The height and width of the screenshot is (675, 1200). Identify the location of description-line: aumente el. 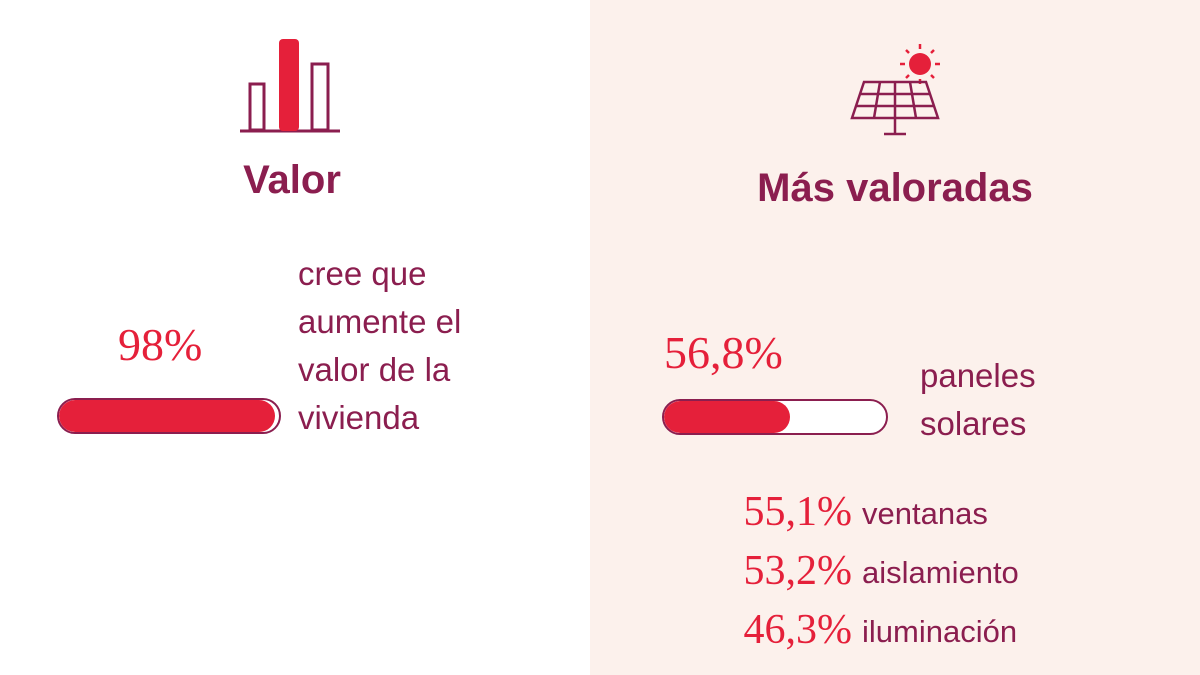
(380, 321).